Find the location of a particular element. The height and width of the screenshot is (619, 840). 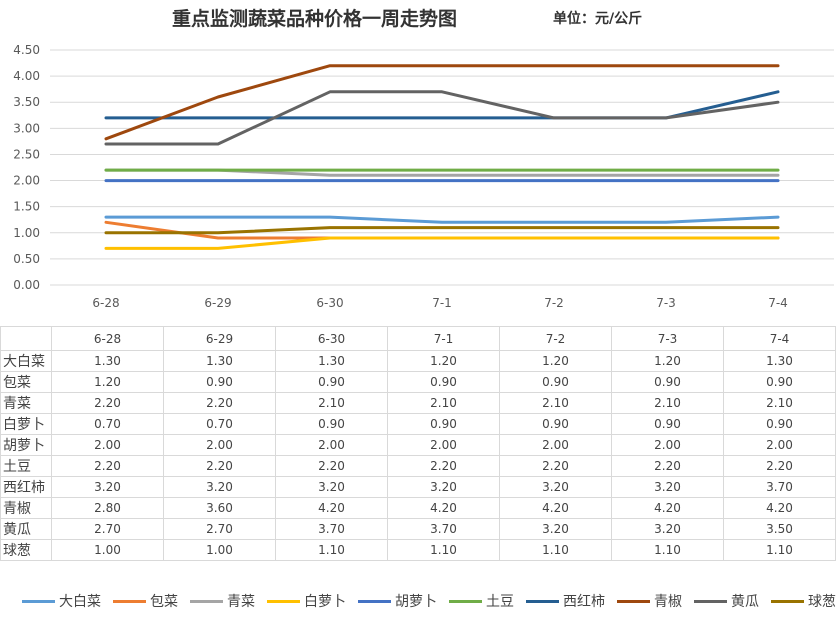

table-row: 球葱 1.00 1.00 1.10 1.10 1.10 1.10 1.10 is located at coordinates (418, 550).